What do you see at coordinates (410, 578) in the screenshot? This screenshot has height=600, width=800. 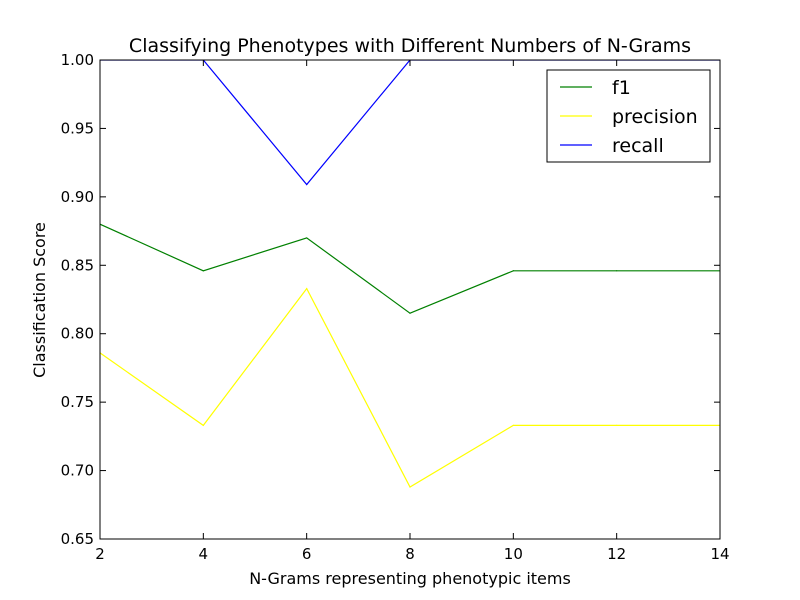 I see `x-axis-label: N-Grams representing phenotypic items` at bounding box center [410, 578].